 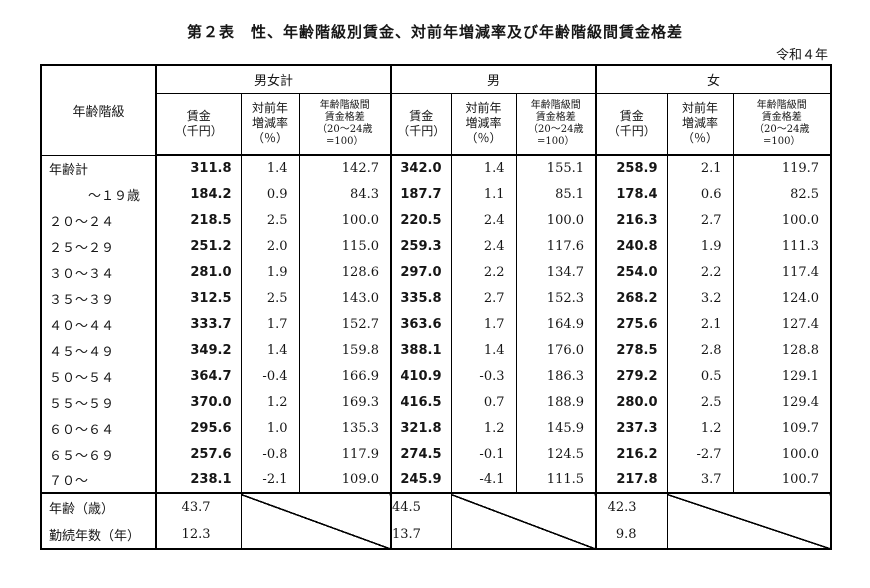 What do you see at coordinates (782, 298) in the screenshot?
I see `cell-female-gap: 124.0` at bounding box center [782, 298].